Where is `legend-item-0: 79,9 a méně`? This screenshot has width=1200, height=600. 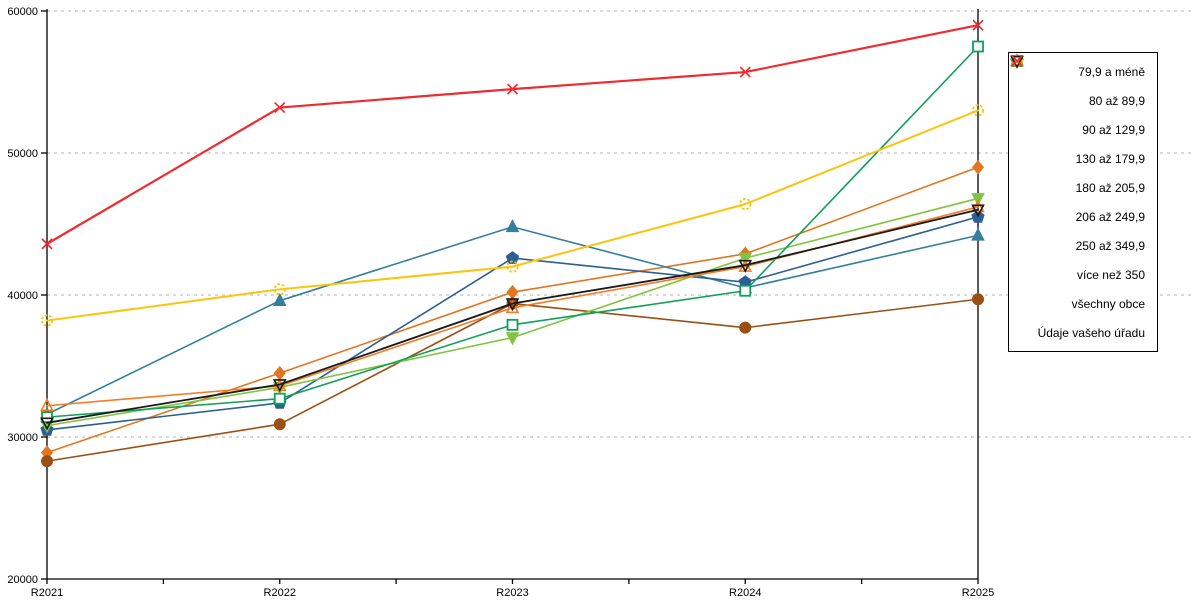 legend-item-0: 79,9 a méně is located at coordinates (1083, 68).